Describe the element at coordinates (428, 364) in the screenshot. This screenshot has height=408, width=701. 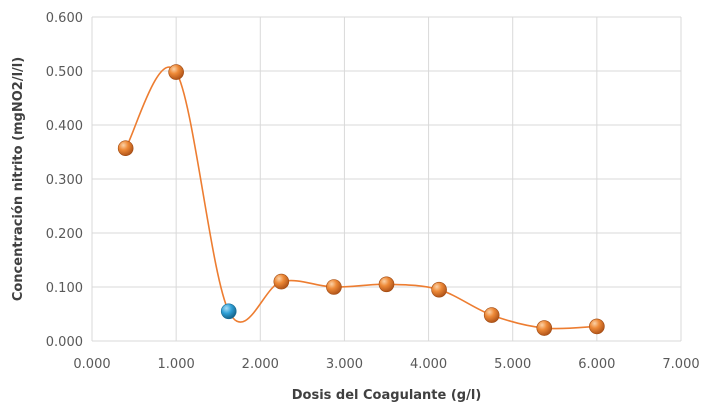
I see `x-tick-label: 4.000` at that location.